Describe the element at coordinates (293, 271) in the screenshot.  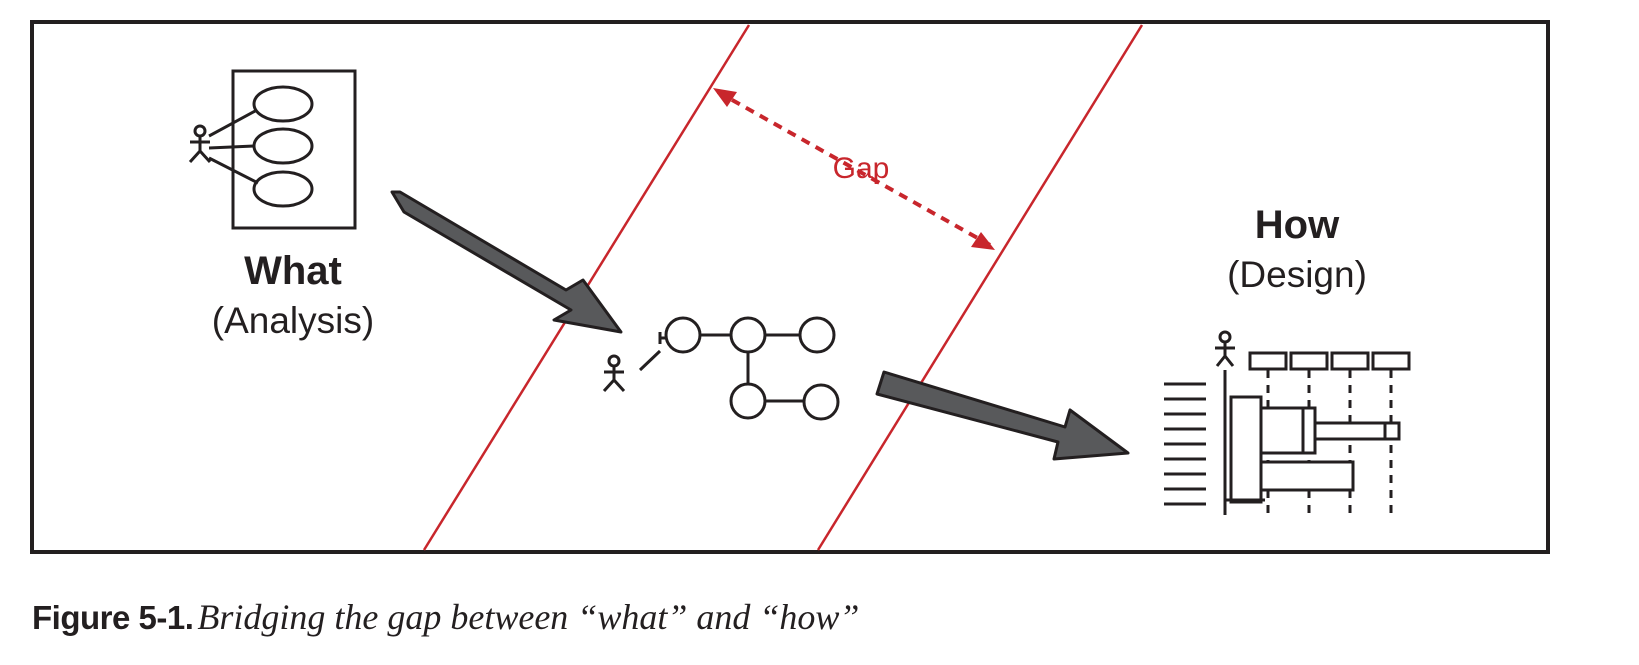
I see `what-label: What` at that location.